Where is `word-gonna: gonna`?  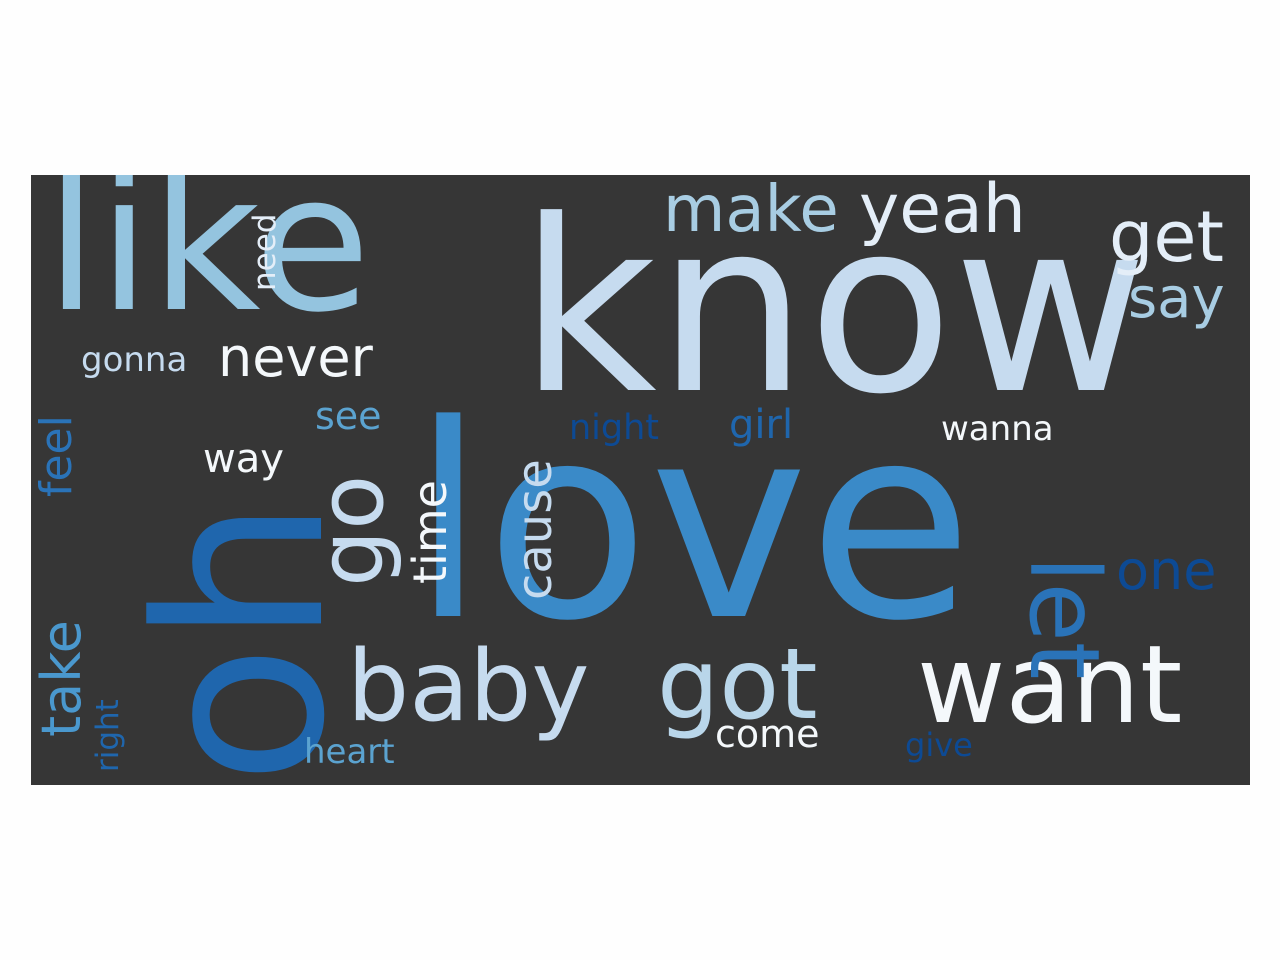 word-gonna: gonna is located at coordinates (134, 360).